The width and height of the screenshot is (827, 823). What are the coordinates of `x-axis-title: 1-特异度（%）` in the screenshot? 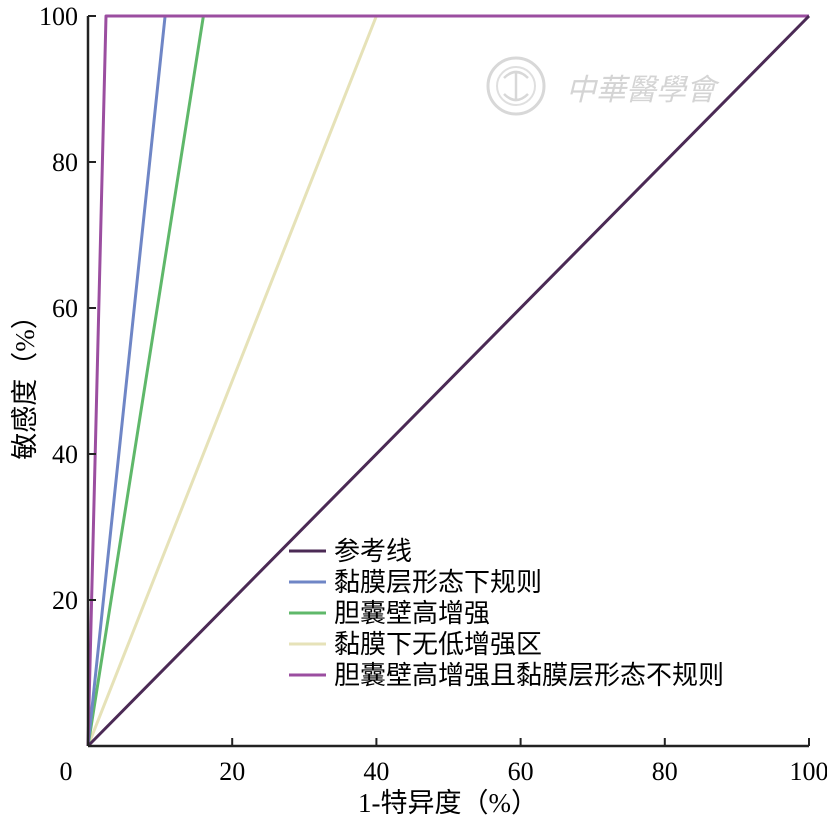 It's located at (448, 803).